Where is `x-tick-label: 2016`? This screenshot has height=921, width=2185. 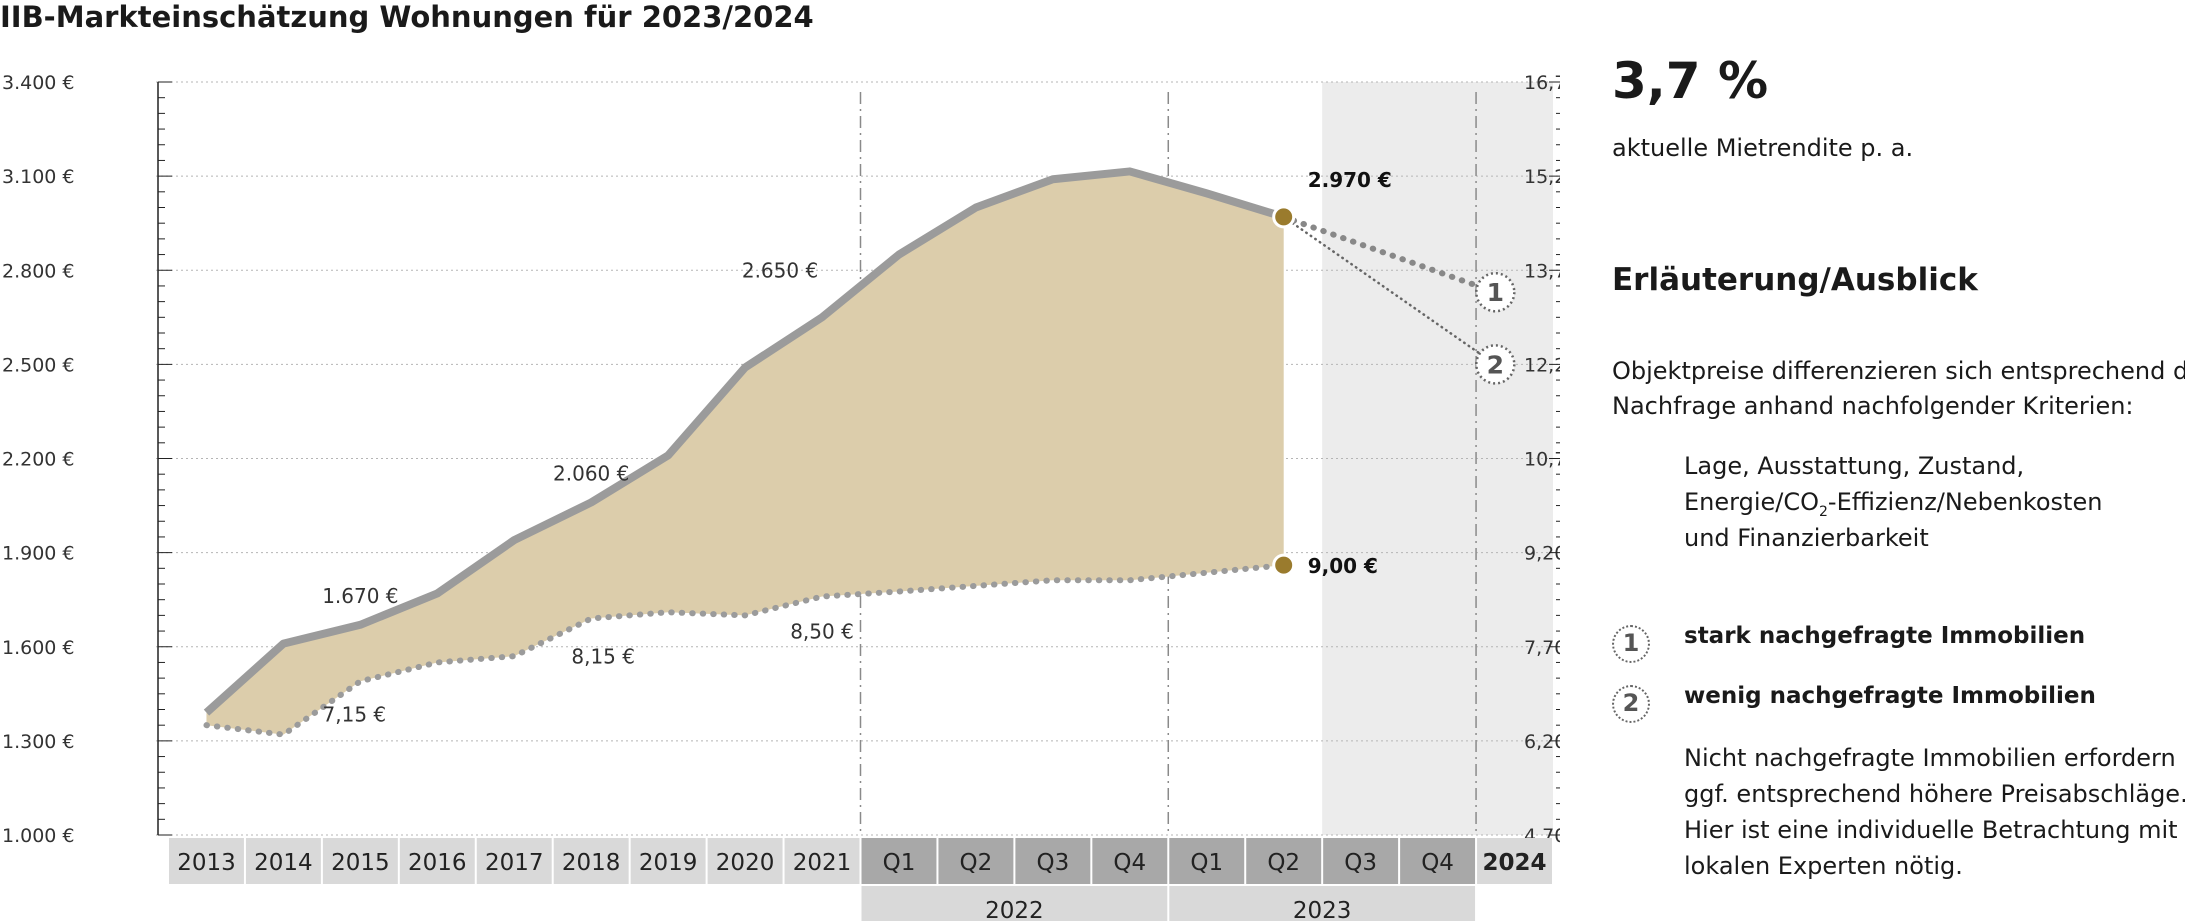
x-tick-label: 2016 is located at coordinates (437, 863).